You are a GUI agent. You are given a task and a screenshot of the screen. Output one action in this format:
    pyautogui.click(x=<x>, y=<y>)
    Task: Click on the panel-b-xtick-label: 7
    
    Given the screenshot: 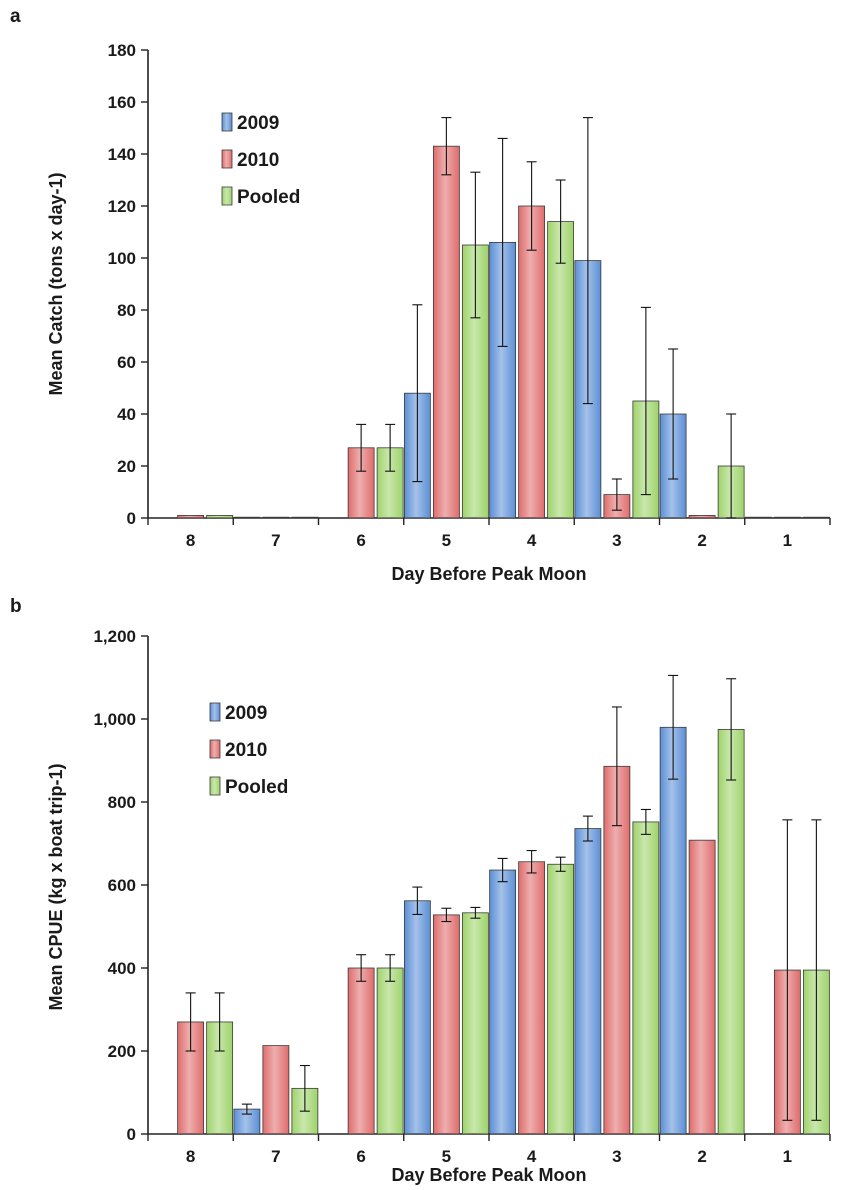 What is the action you would take?
    pyautogui.click(x=275, y=1156)
    